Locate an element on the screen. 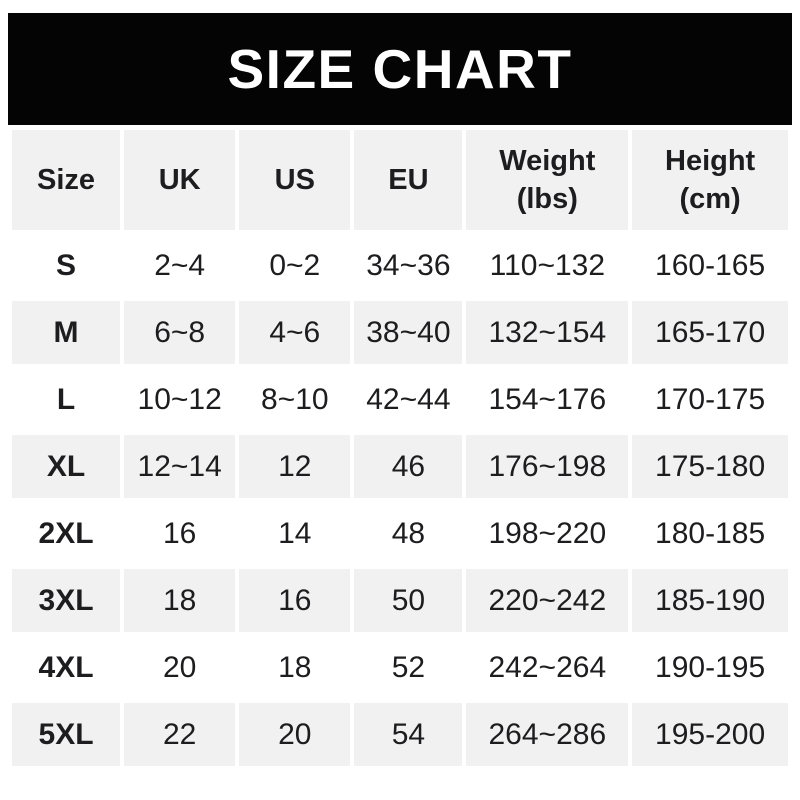 This screenshot has width=800, height=800. size-label-cell: L is located at coordinates (66, 399).